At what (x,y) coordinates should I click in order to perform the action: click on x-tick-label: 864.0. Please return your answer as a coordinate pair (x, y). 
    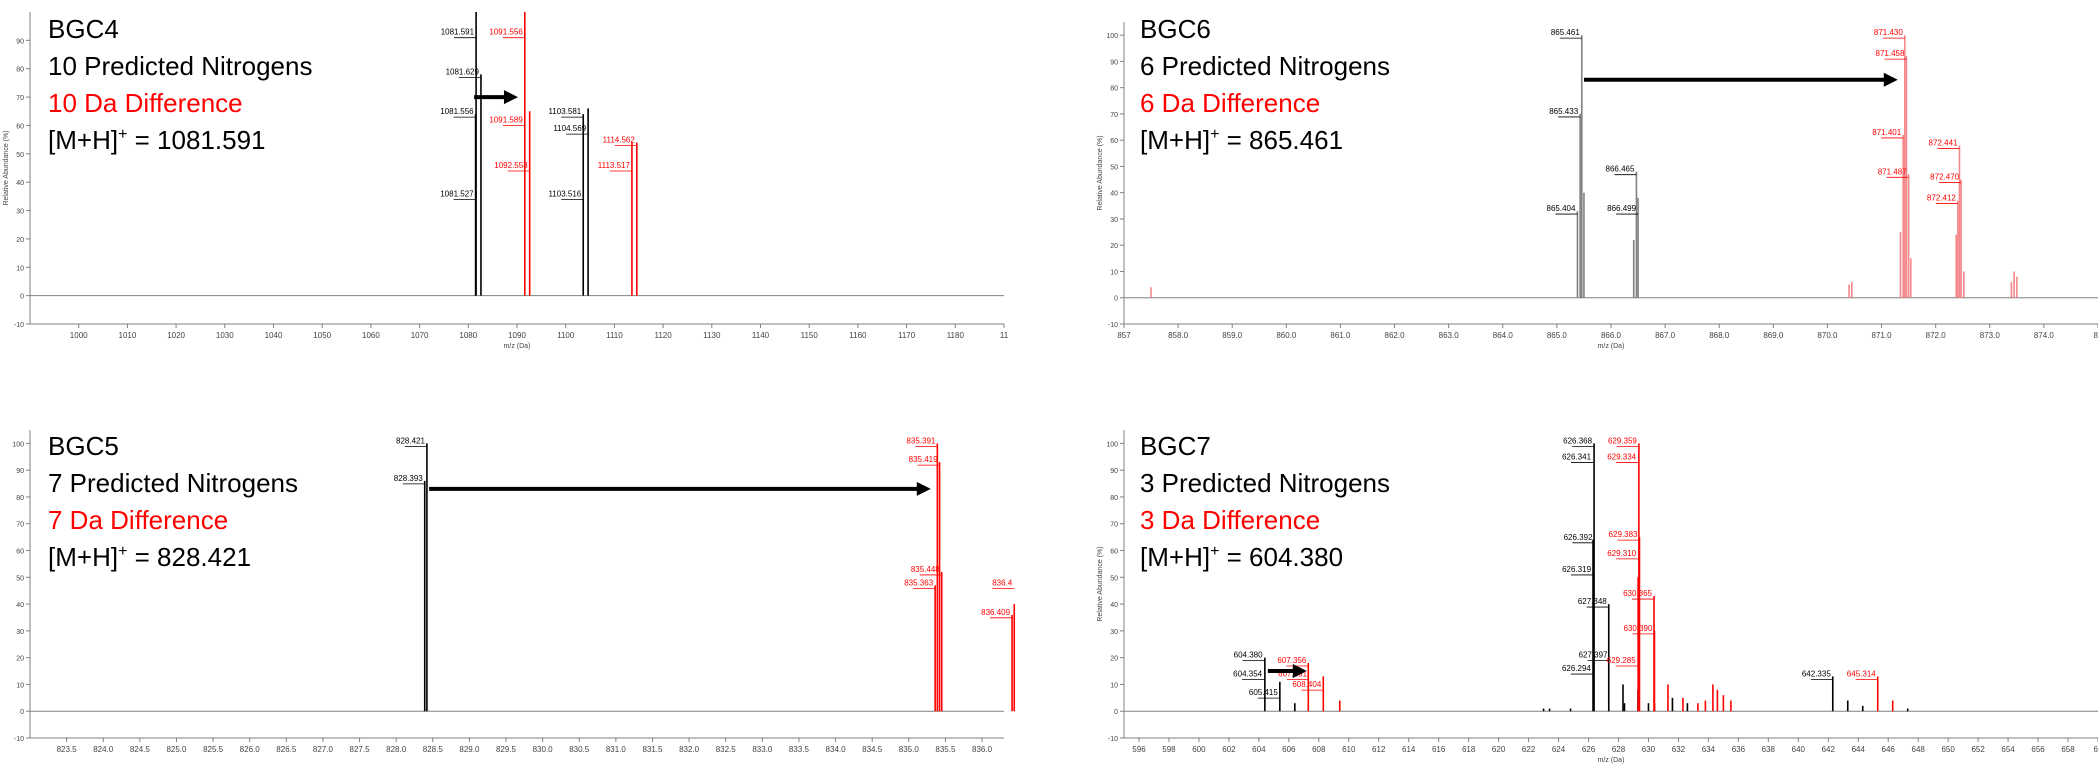
    Looking at the image, I should click on (1503, 335).